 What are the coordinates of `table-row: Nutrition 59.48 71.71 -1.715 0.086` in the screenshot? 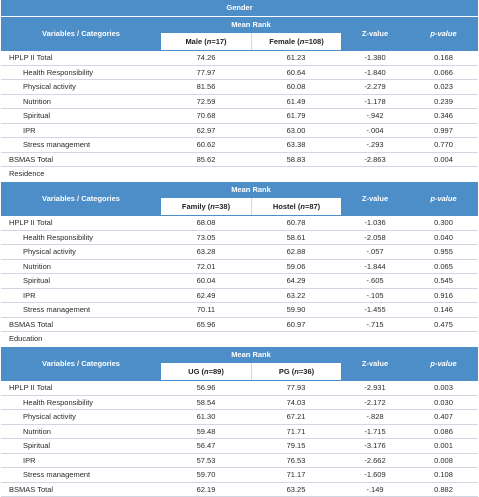 It's located at (239, 431).